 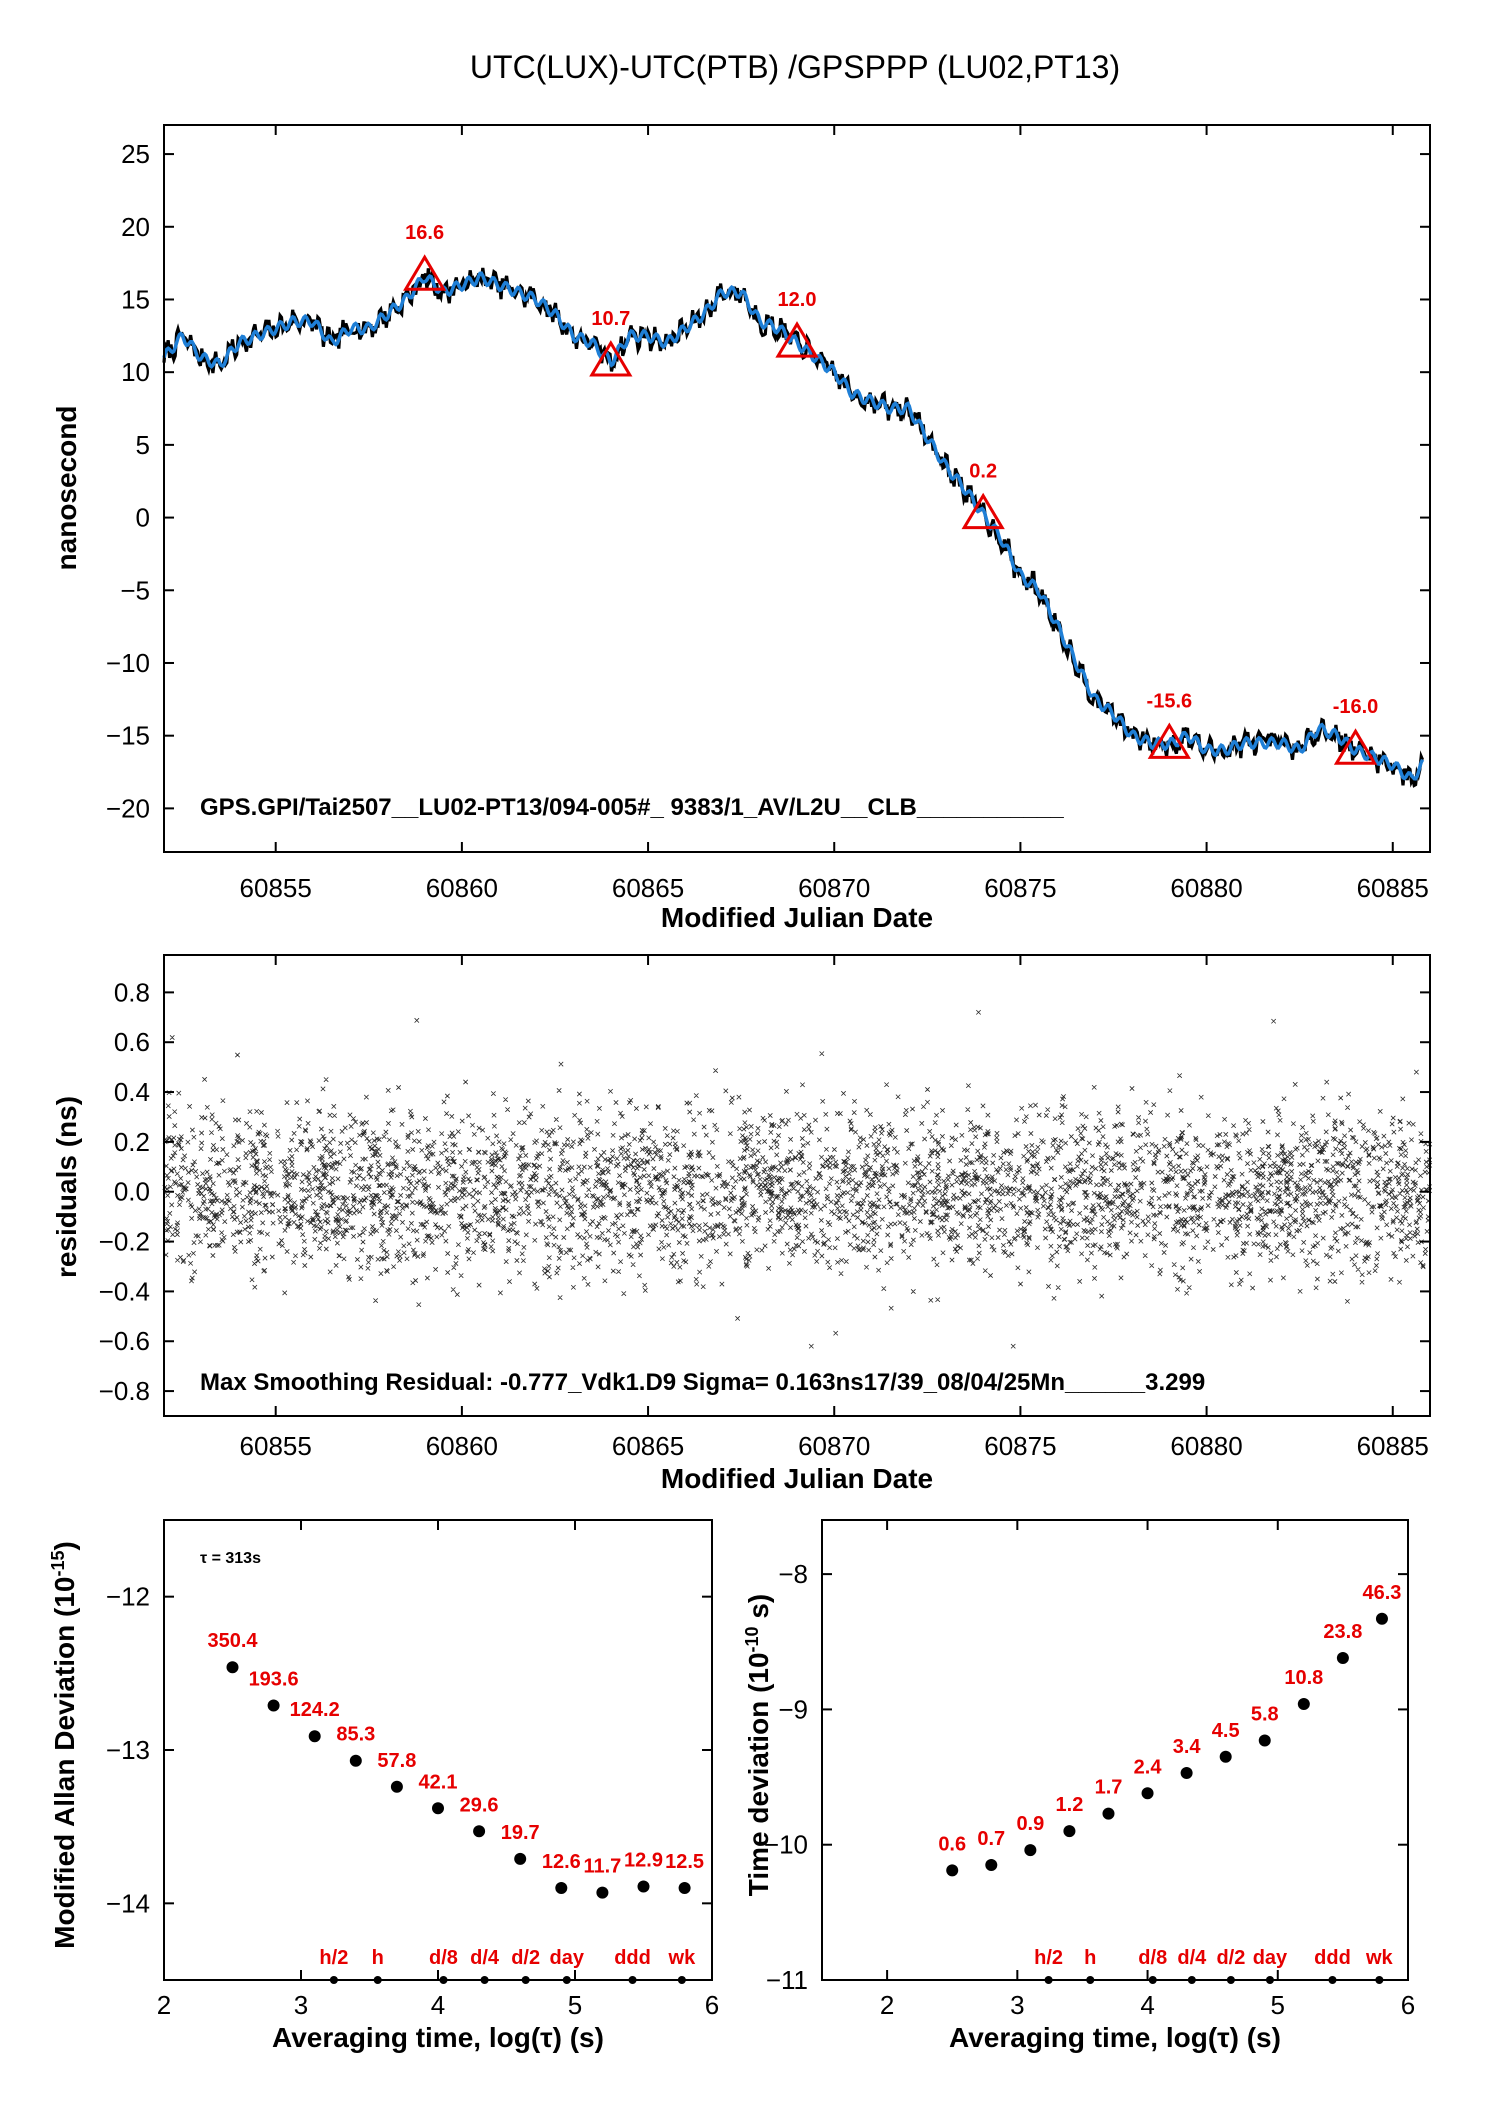 What do you see at coordinates (1332, 1958) in the screenshot?
I see `tdev-time-mark-label: ddd` at bounding box center [1332, 1958].